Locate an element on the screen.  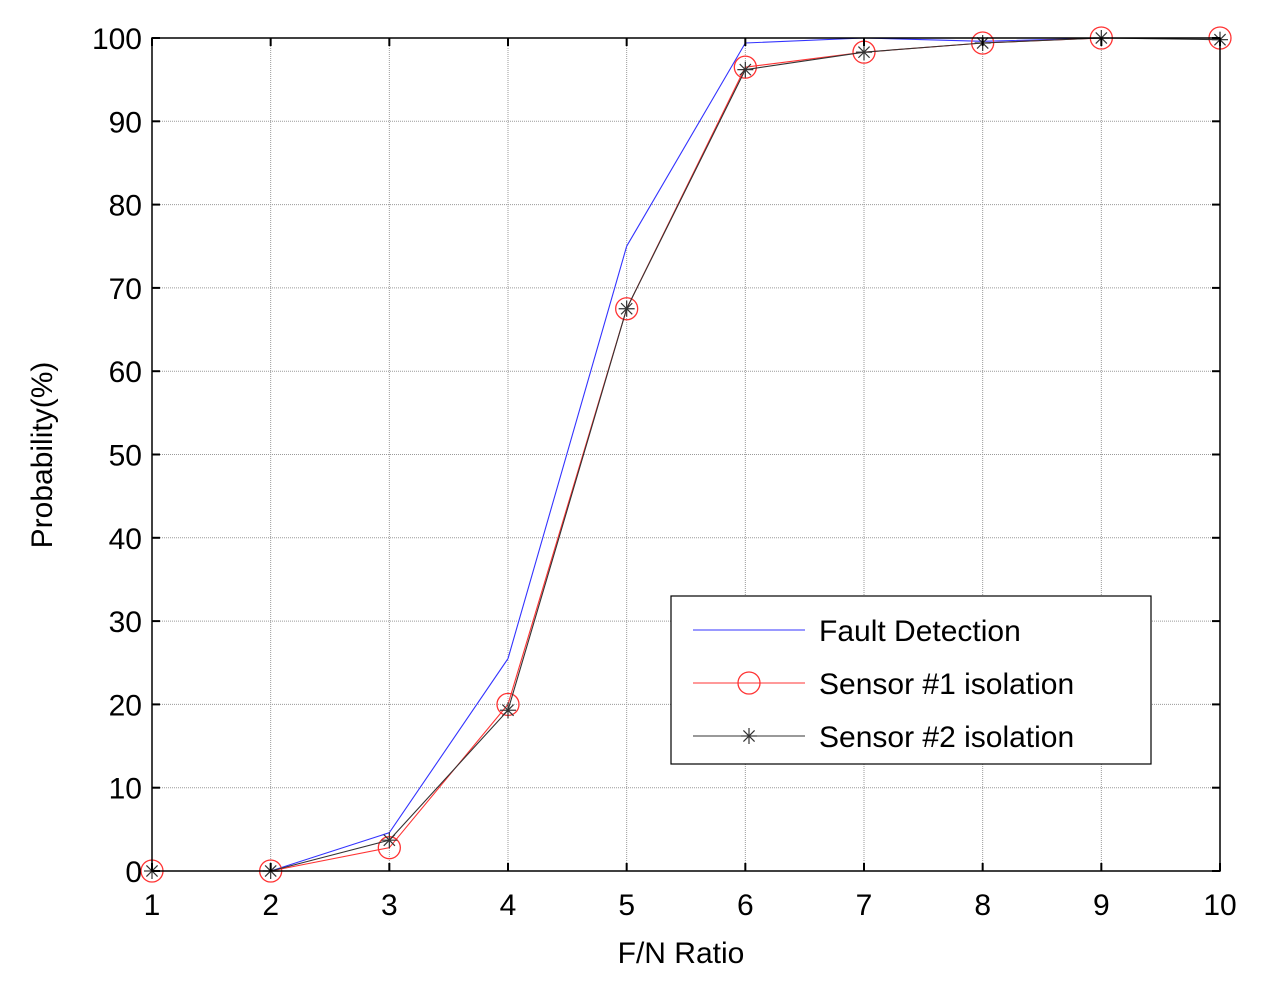
legend-item-1: Fault Detection is located at coordinates (857, 631).